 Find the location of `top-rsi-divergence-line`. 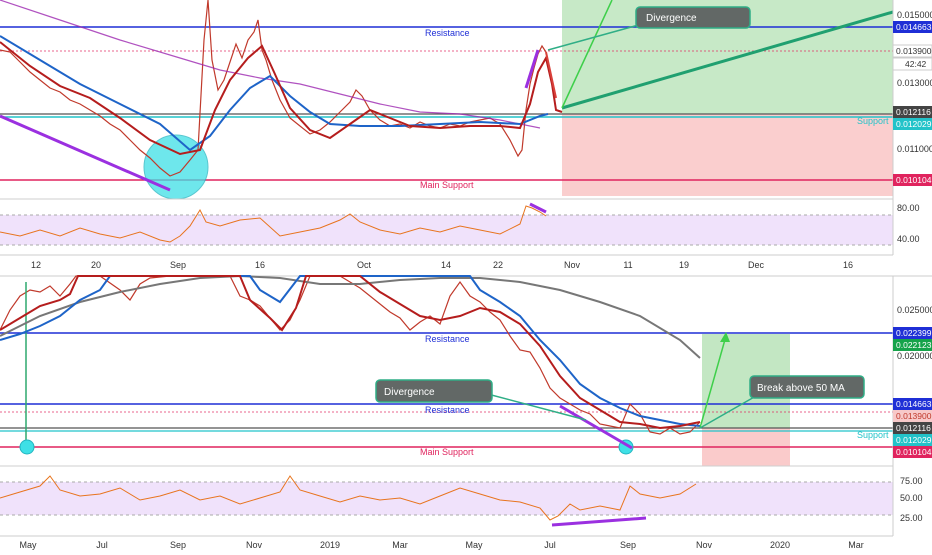

top-rsi-divergence-line is located at coordinates (538, 208).